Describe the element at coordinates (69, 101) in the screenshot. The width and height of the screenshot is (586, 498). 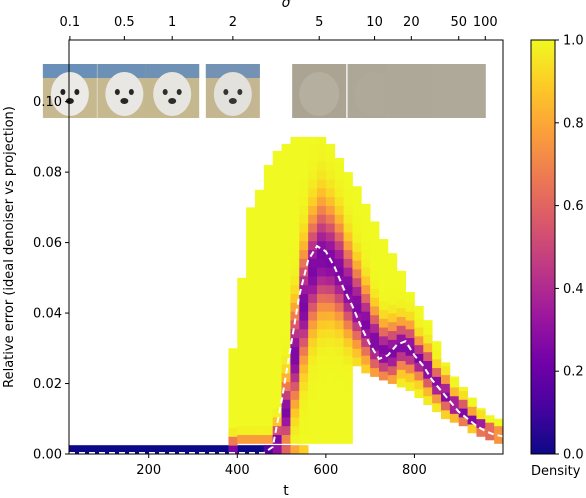
I see `dog-nose` at that location.